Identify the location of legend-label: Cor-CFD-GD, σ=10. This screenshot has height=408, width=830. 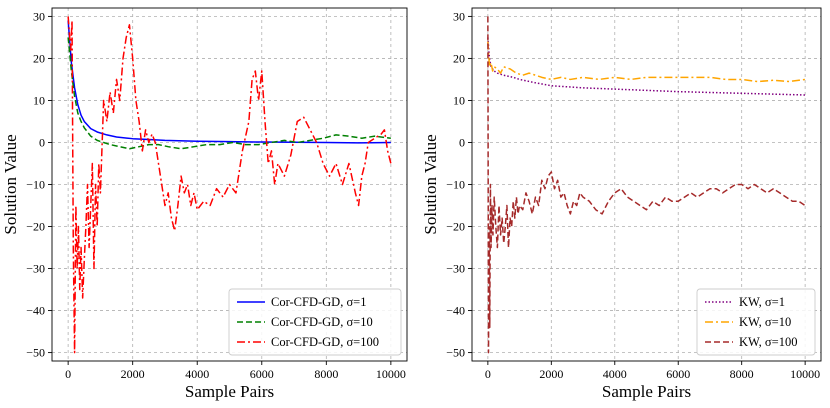
(322, 322).